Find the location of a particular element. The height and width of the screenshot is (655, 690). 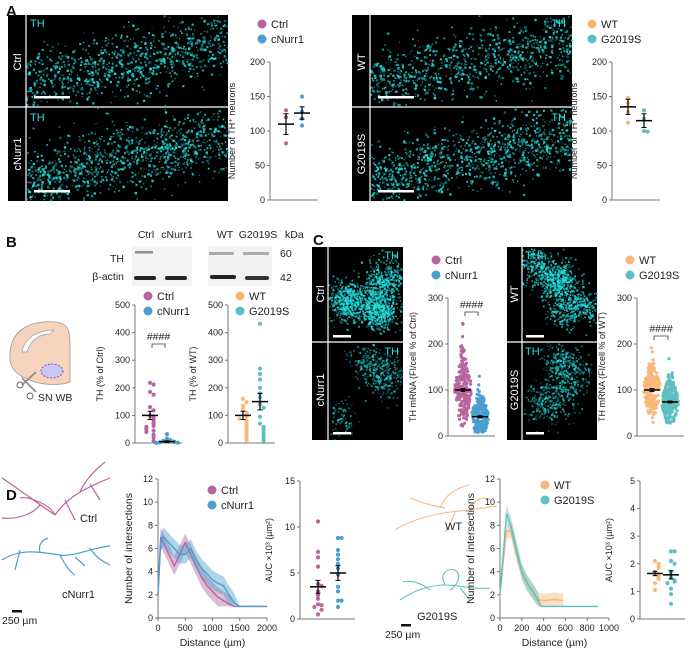

stain-label: TH is located at coordinates (37, 118).